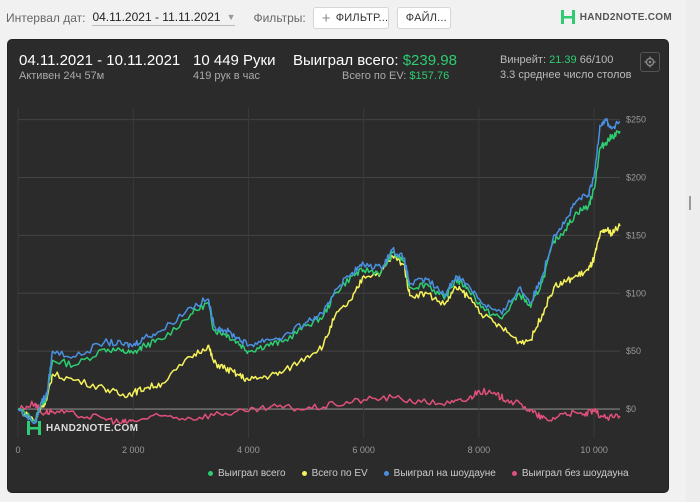 This screenshot has width=700, height=502. What do you see at coordinates (46, 18) in the screenshot?
I see `interval-label: Интервал дат:` at bounding box center [46, 18].